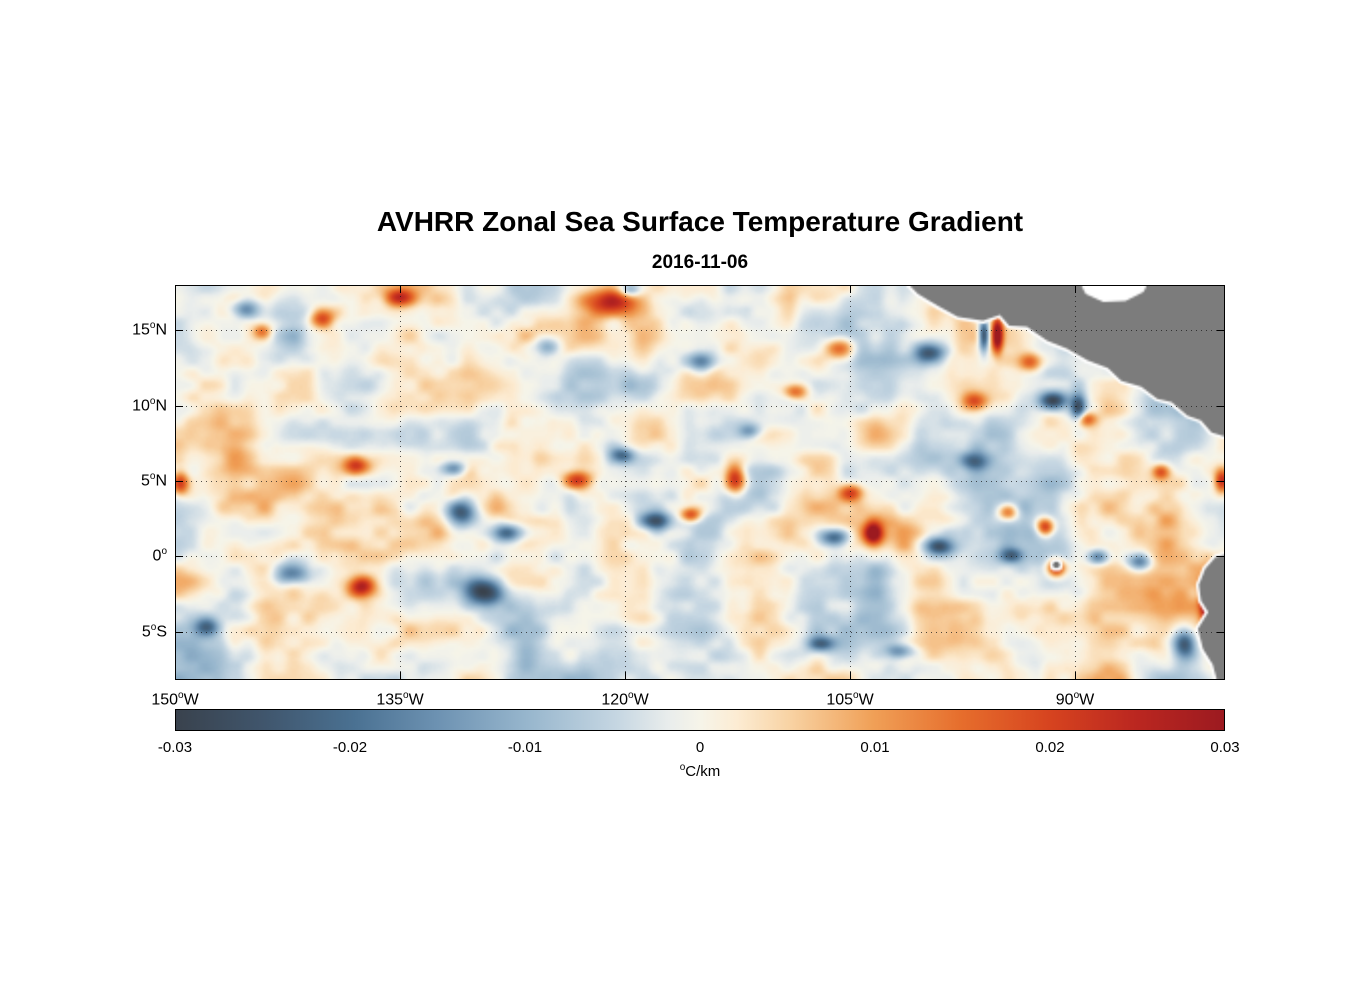  I want to click on colorbar-tick-label: -0.01, so click(525, 747).